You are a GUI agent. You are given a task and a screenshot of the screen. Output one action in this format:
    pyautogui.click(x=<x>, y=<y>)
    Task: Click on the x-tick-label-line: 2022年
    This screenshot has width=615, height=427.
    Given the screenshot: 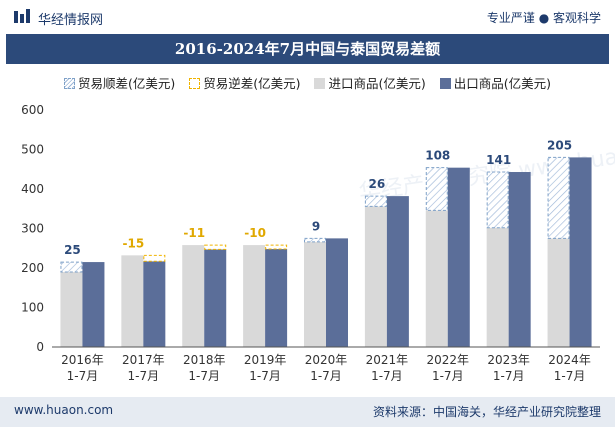 What is the action you would take?
    pyautogui.click(x=448, y=360)
    